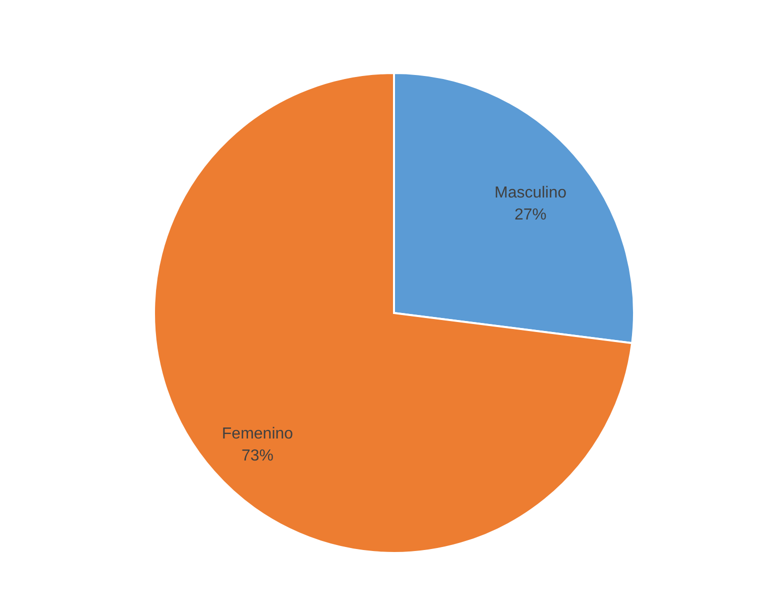 This screenshot has height=609, width=767. Describe the element at coordinates (258, 433) in the screenshot. I see `slice-label: Femenino` at that location.